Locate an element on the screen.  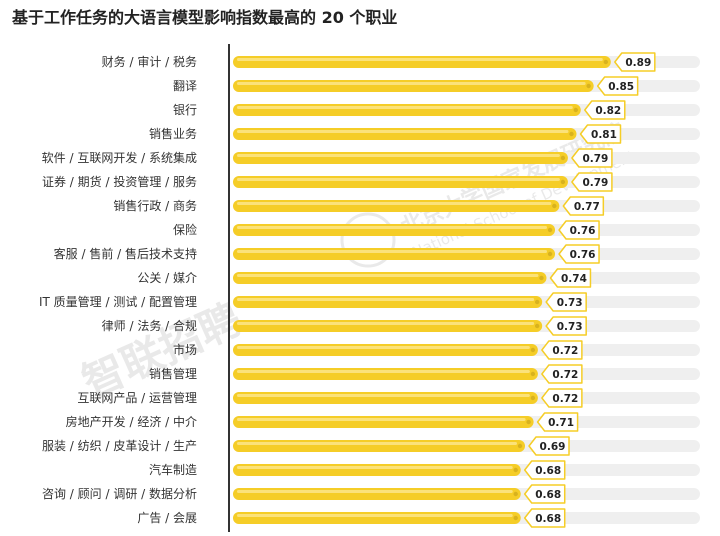
category-label: 互联网产品 / 运营管理 is located at coordinates (137, 397).